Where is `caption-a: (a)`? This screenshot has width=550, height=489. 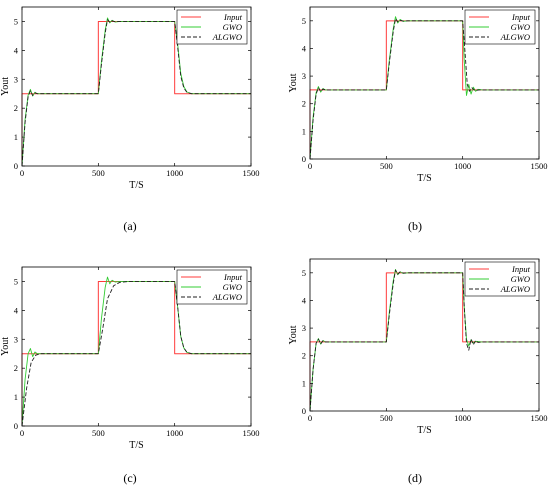
caption-a: (a) is located at coordinates (129, 226).